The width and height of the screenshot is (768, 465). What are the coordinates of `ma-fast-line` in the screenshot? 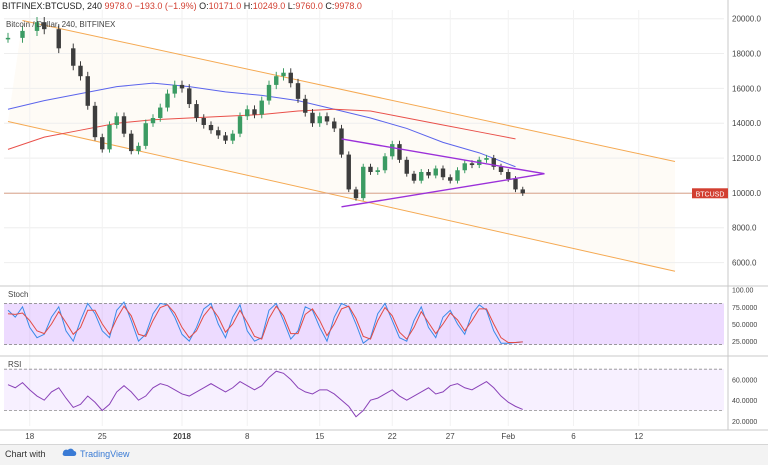 It's located at (261, 125).